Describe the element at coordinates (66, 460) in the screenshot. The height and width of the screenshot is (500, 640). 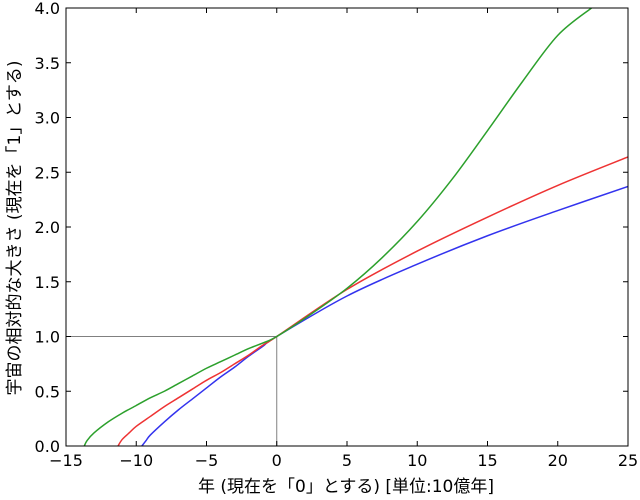
I see `x-tick-label: −15` at that location.